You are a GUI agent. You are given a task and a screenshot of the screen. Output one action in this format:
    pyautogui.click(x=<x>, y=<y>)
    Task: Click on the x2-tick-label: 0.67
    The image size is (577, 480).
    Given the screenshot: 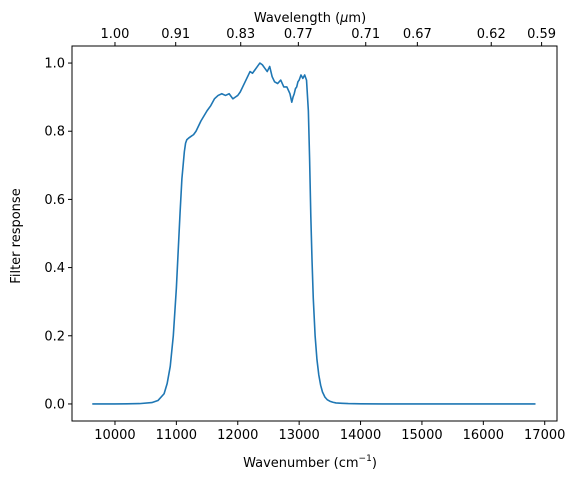 What is the action you would take?
    pyautogui.click(x=417, y=34)
    